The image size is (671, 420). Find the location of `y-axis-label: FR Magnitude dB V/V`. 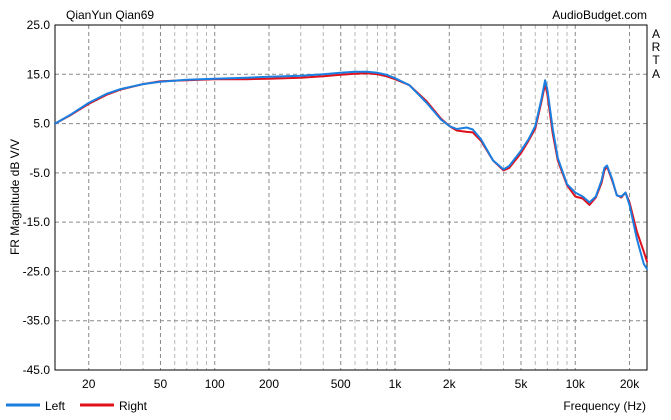

y-axis-label: FR Magnitude dB V/V is located at coordinates (15, 197).